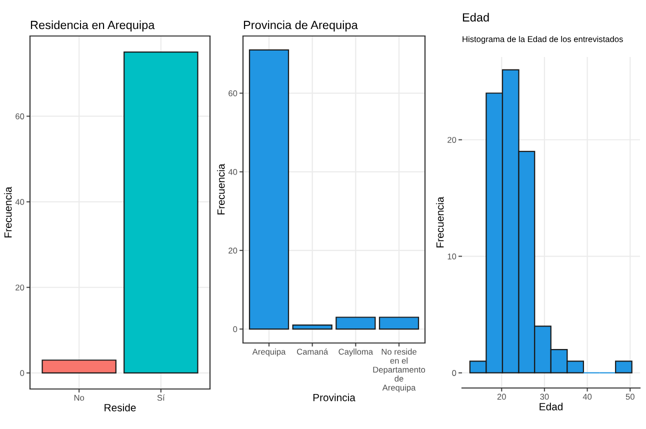 The image size is (646, 429). I want to click on x-axis-title: Edad, so click(551, 406).